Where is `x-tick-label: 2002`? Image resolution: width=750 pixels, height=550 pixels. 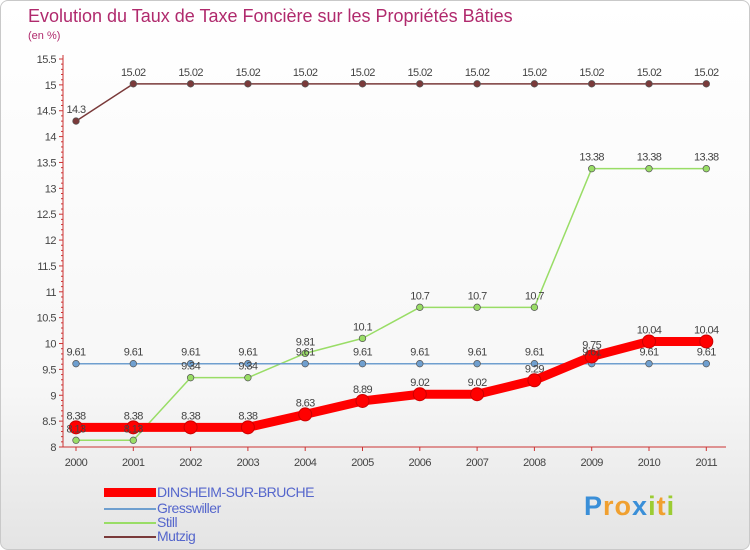
x-tick-label: 2002 is located at coordinates (190, 463).